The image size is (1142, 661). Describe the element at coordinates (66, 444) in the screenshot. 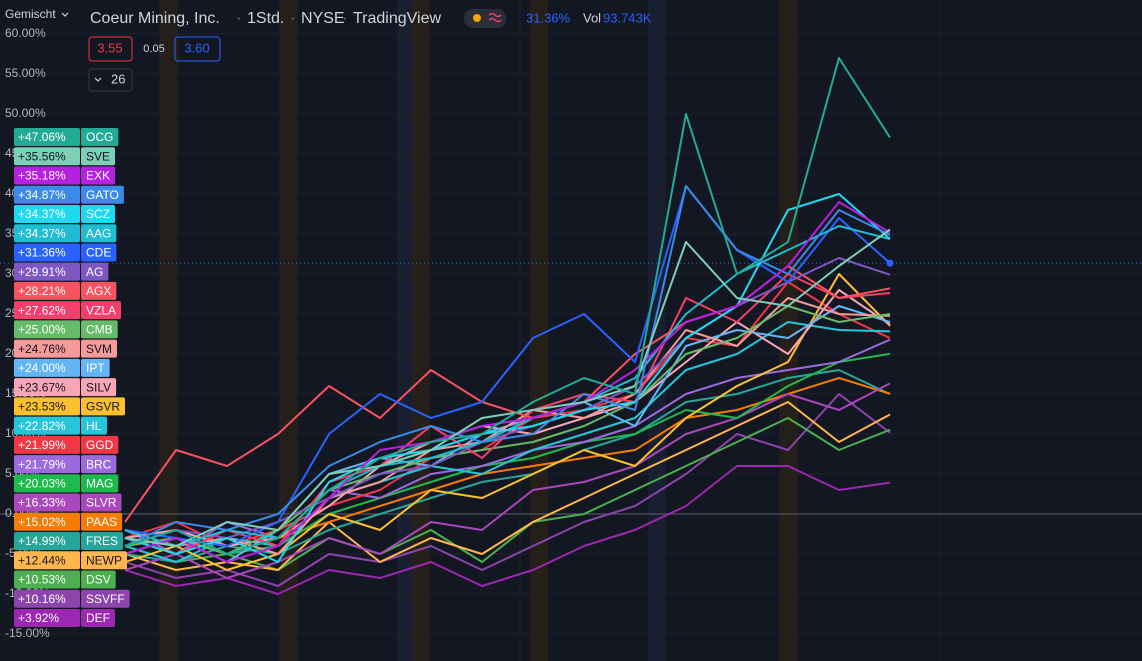

I see `legend-badge: +21.99% GGD` at that location.